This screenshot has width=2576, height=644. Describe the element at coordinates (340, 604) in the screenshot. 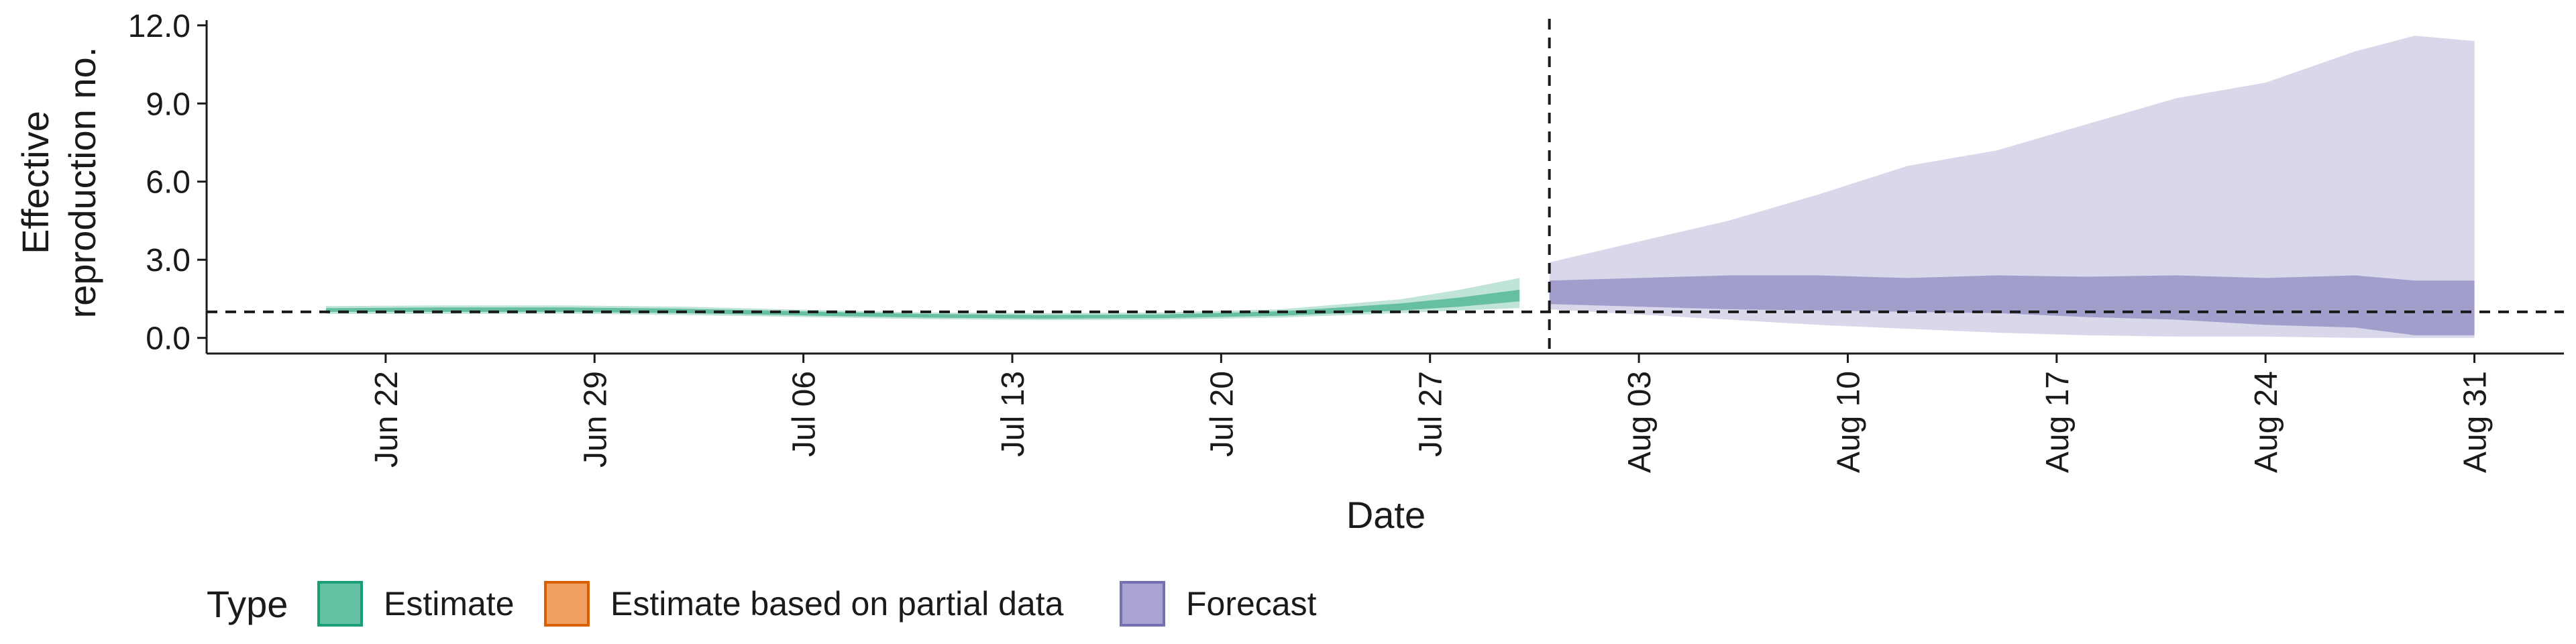

I see `legend-key-estimate` at that location.